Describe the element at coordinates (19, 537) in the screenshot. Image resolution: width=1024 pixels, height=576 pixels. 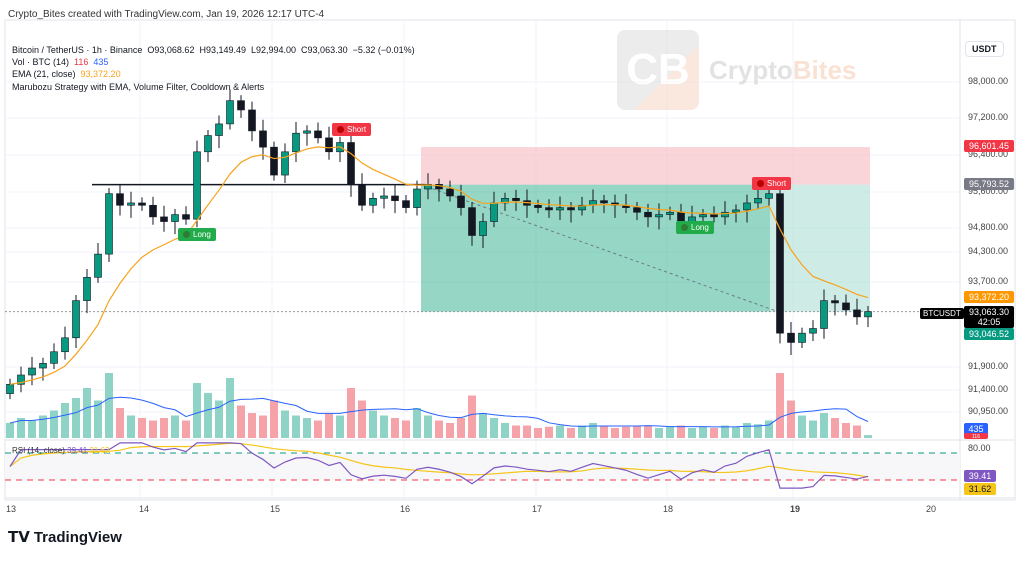
I see `tradingview-logo-icon: 𝗧𝗩` at that location.